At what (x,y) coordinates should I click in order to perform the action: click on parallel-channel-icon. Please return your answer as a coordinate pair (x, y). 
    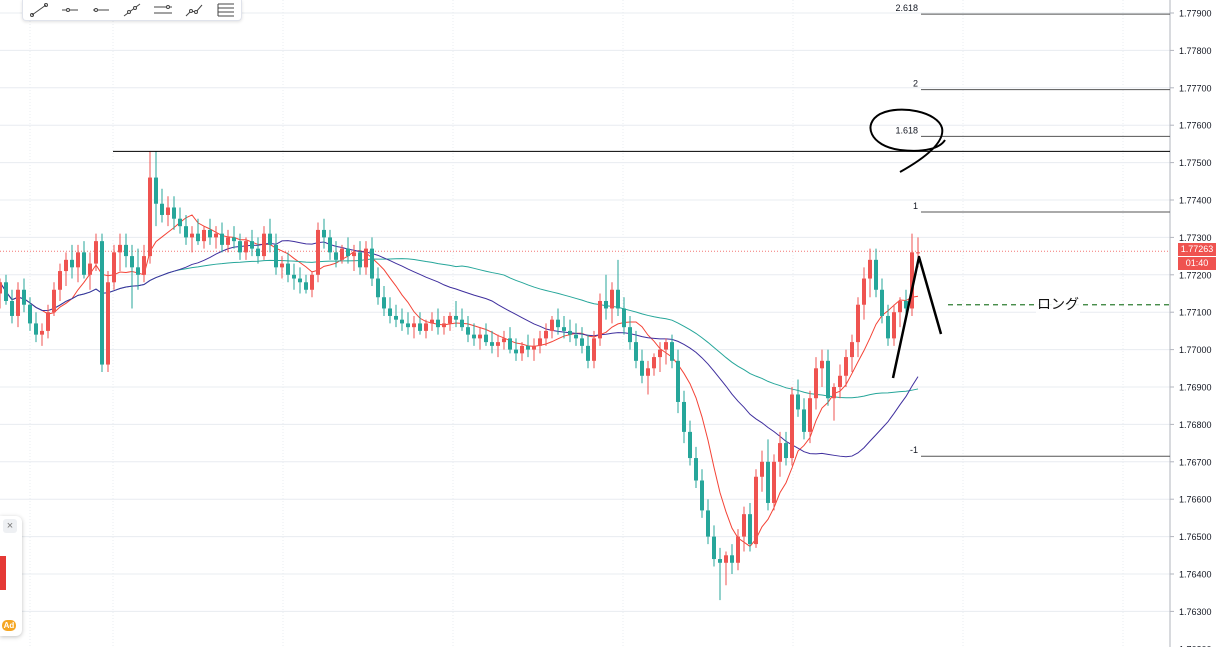
    Looking at the image, I should click on (162, 9).